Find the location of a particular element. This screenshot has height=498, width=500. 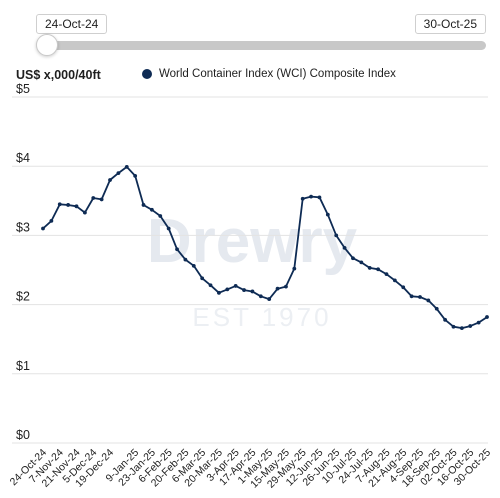

range-end-label: 30-Oct-25 is located at coordinates (450, 24).